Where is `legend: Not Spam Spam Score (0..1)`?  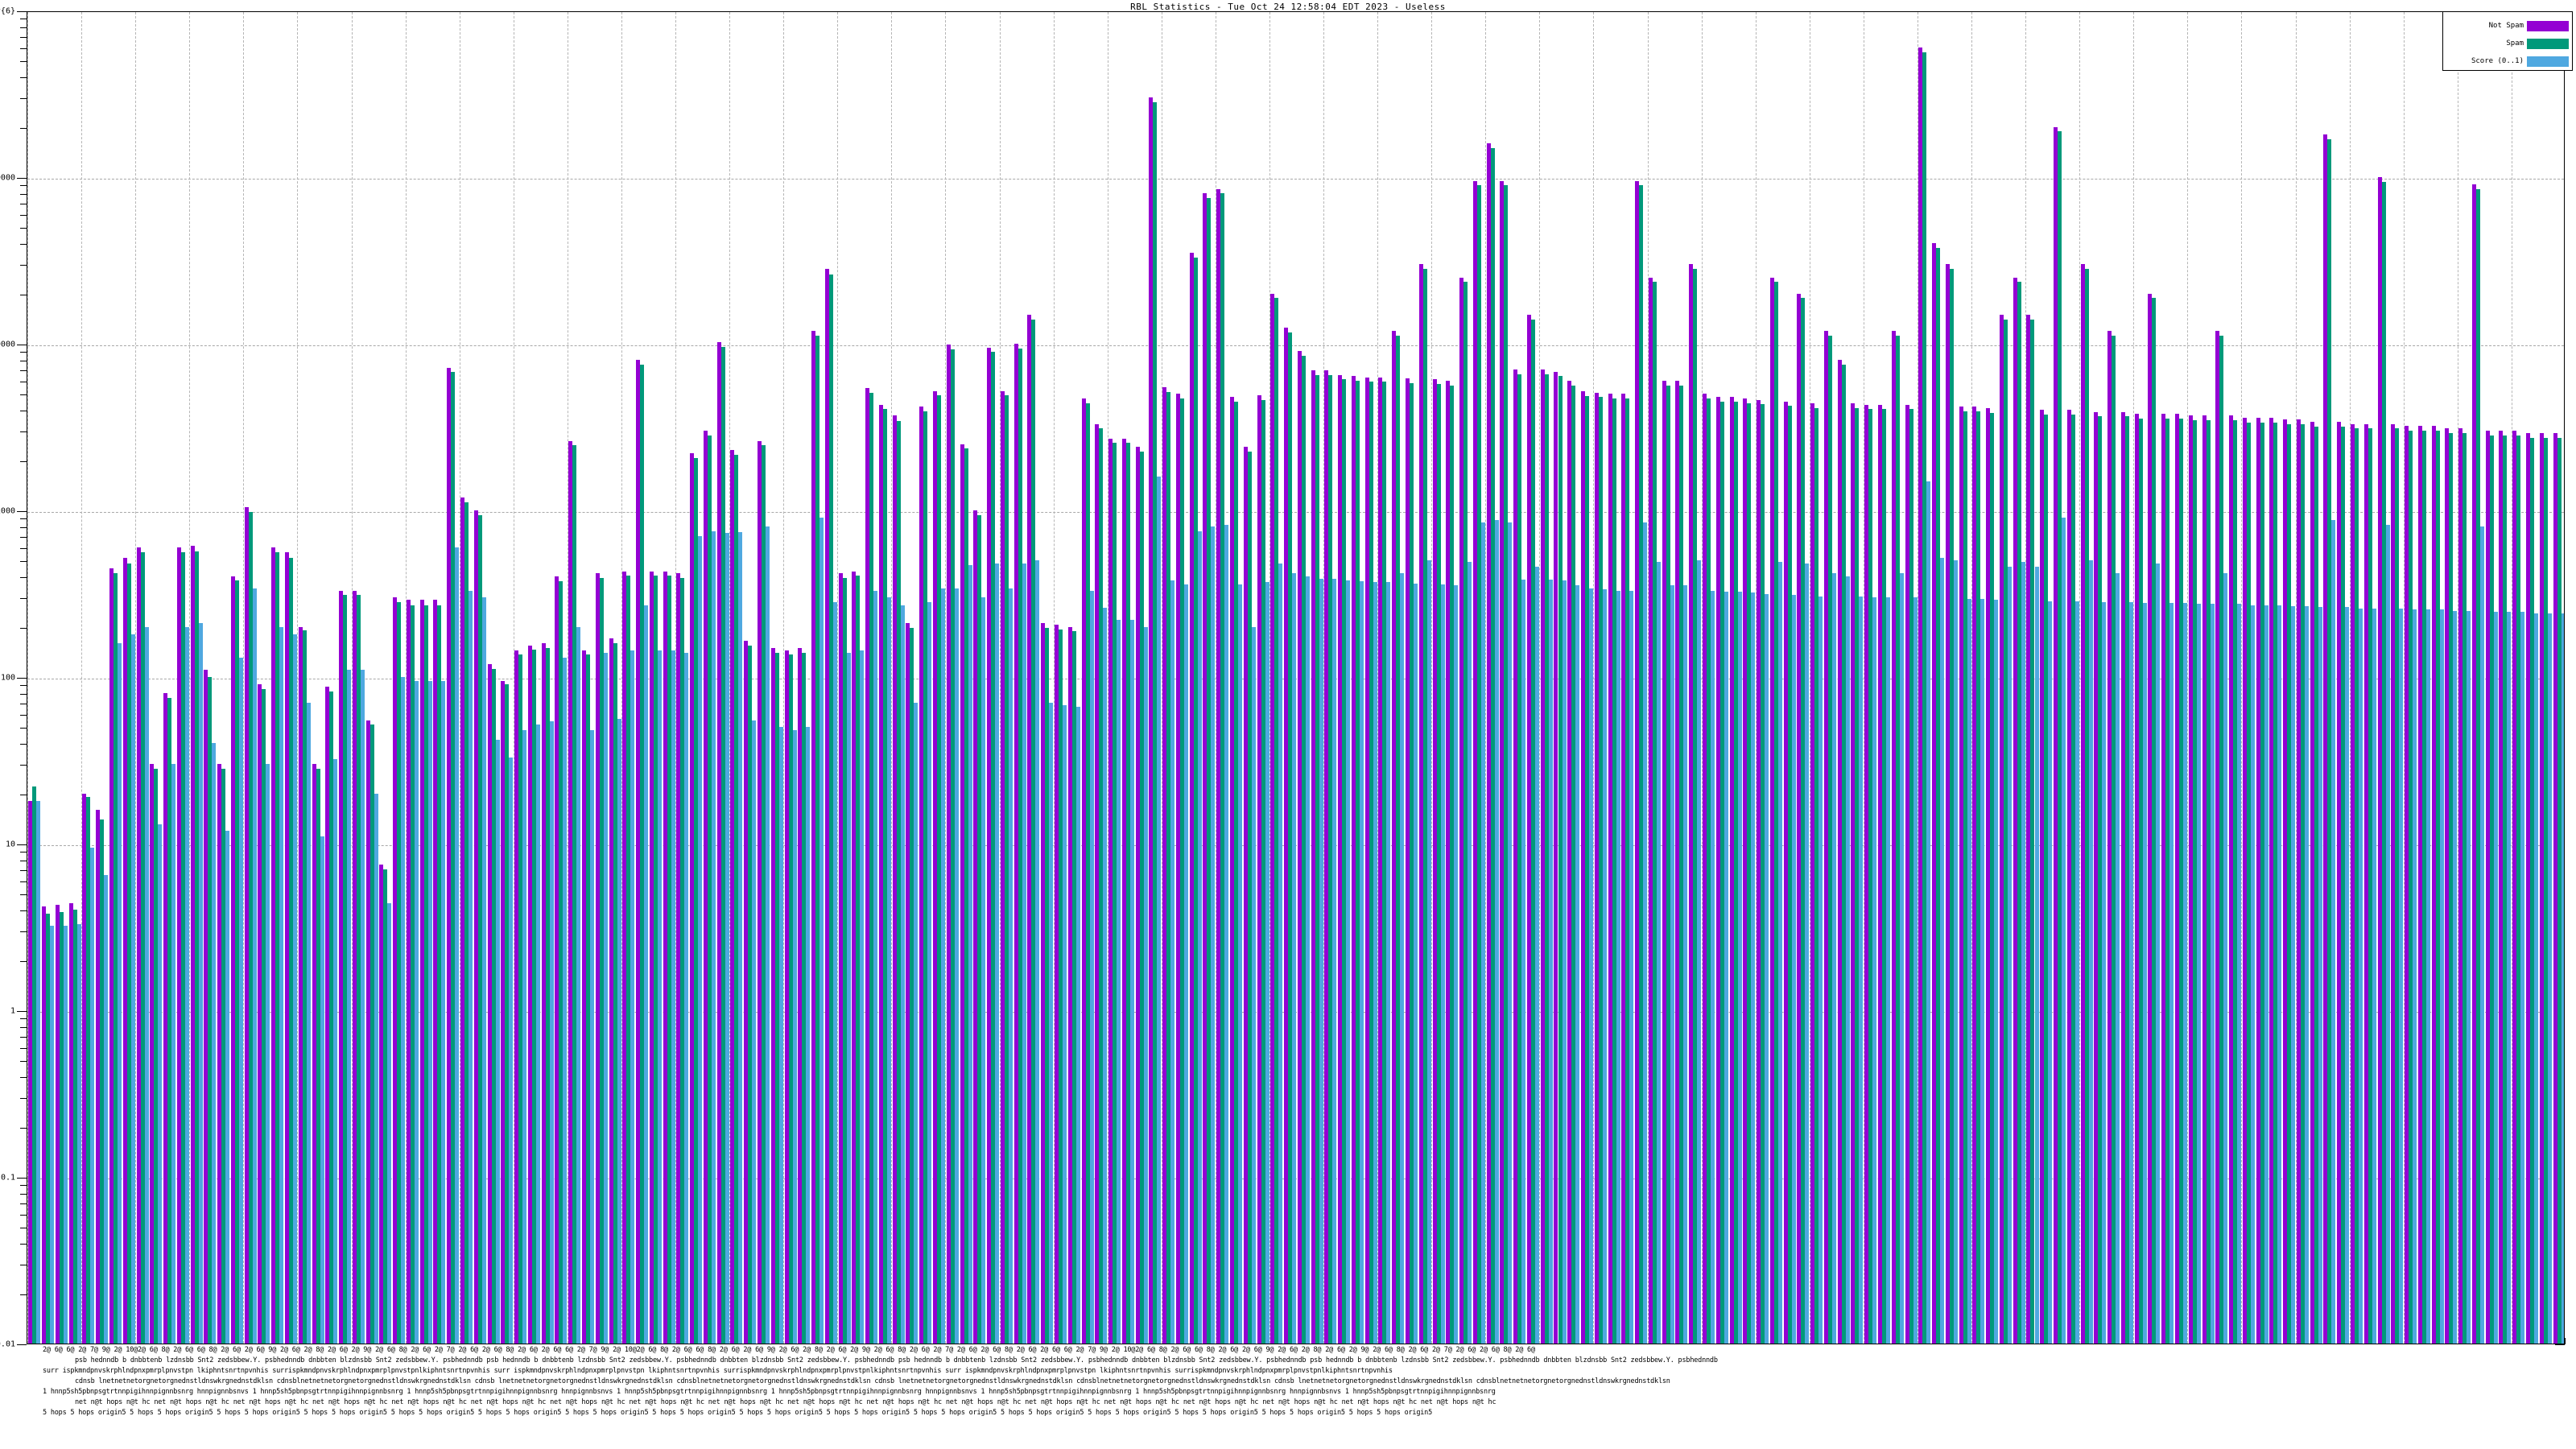
legend: Not Spam Spam Score (0..1) is located at coordinates (2507, 41).